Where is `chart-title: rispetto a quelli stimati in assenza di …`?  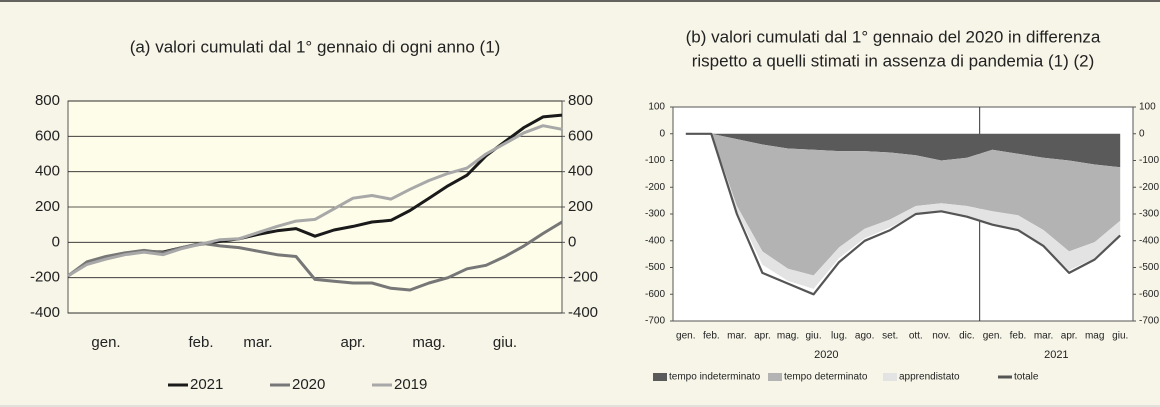
chart-title: rispetto a quelli stimati in assenza di … is located at coordinates (893, 60).